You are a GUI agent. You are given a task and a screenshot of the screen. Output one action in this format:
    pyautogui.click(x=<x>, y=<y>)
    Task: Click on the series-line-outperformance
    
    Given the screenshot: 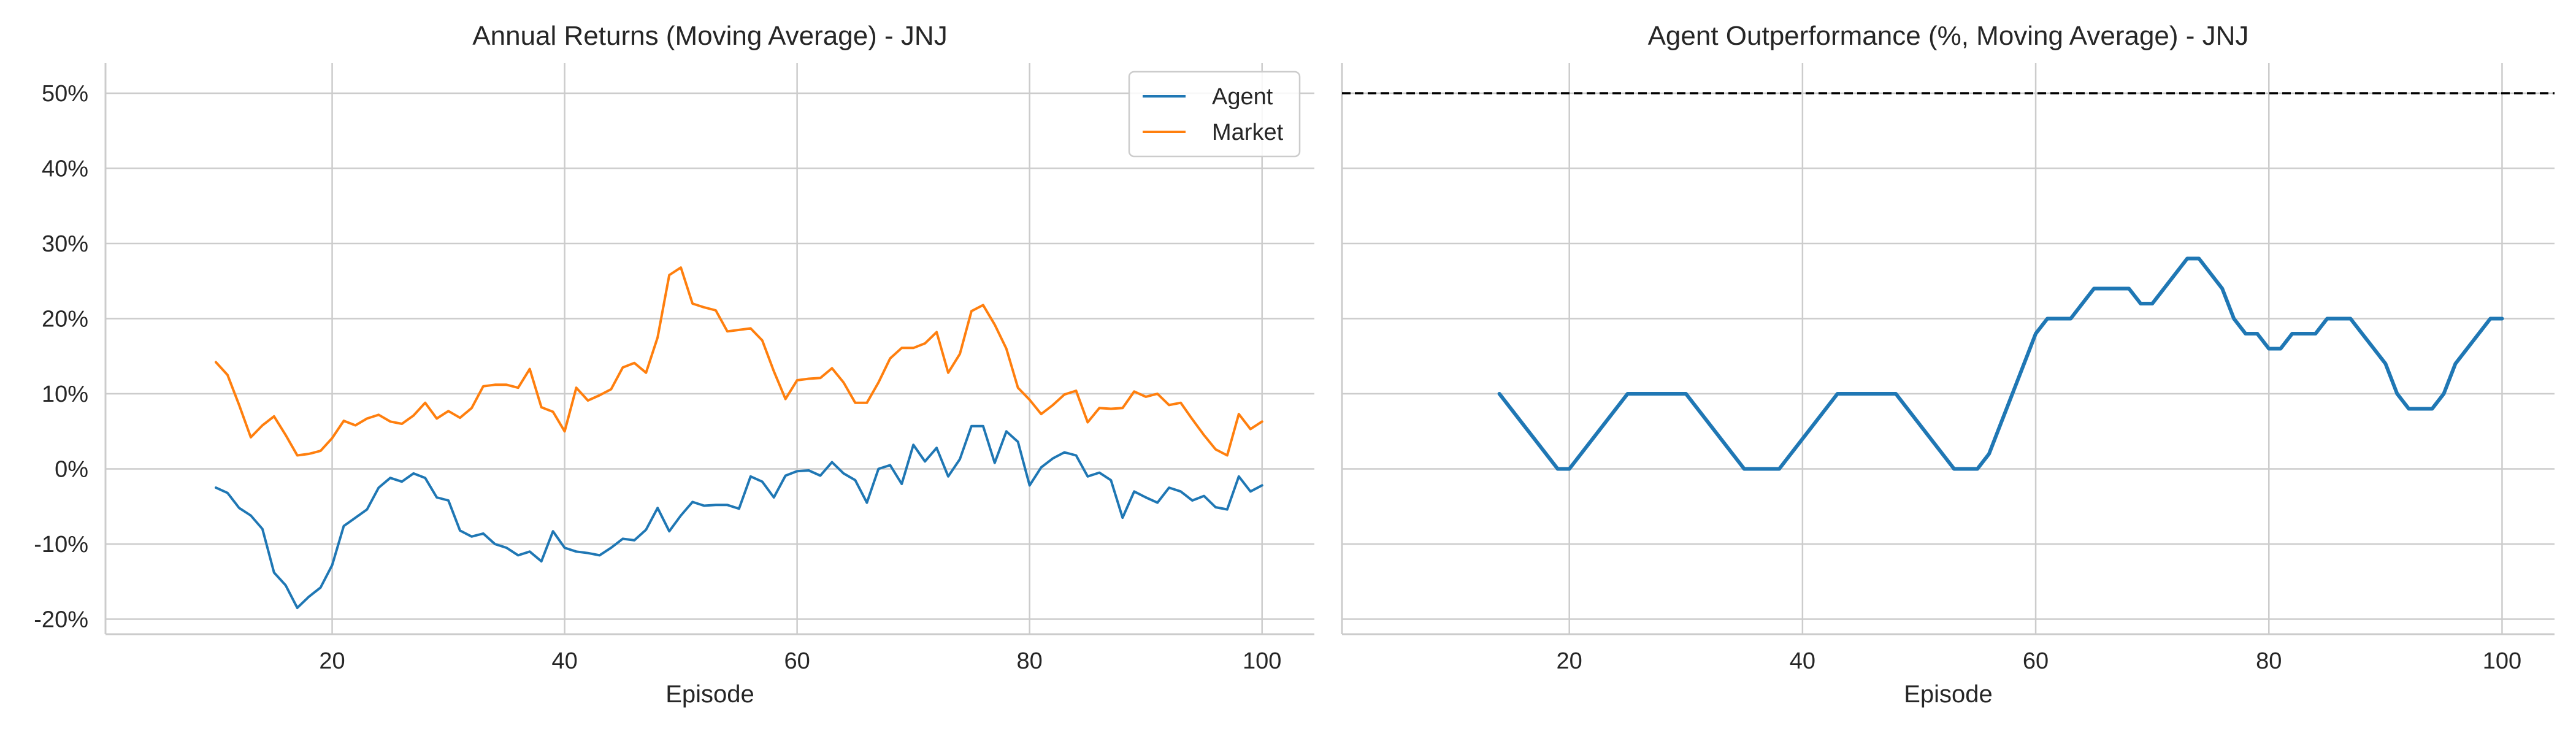 What is the action you would take?
    pyautogui.click(x=2000, y=363)
    